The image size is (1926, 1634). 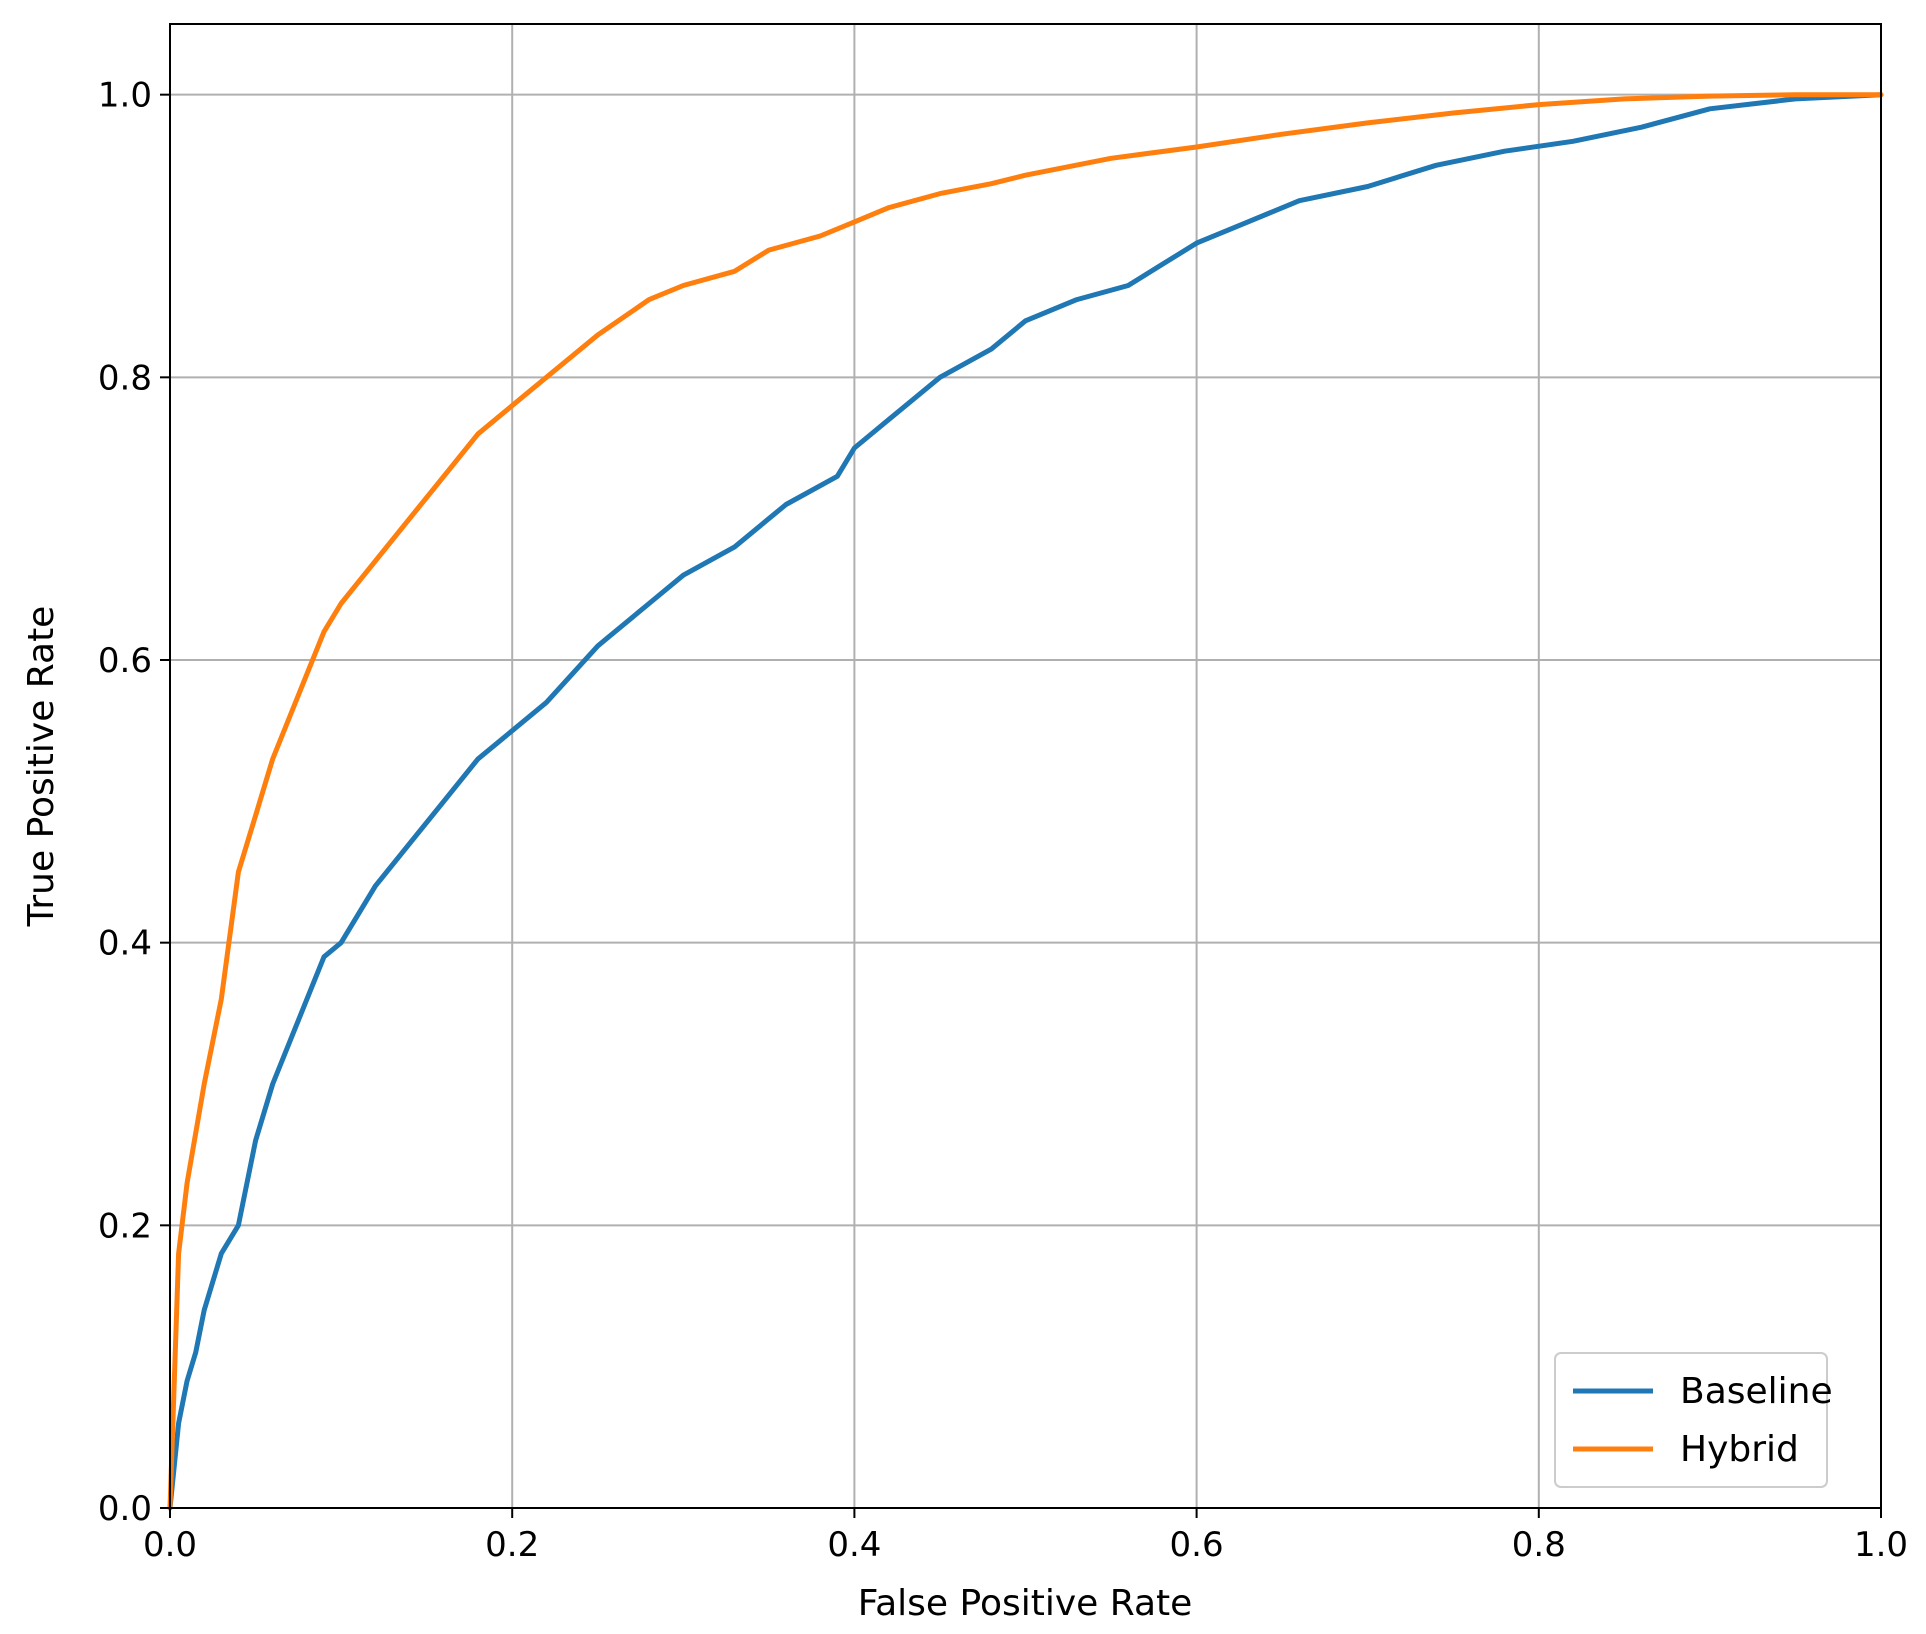 What do you see at coordinates (125, 1226) in the screenshot?
I see `y-tick-label: 0.2` at bounding box center [125, 1226].